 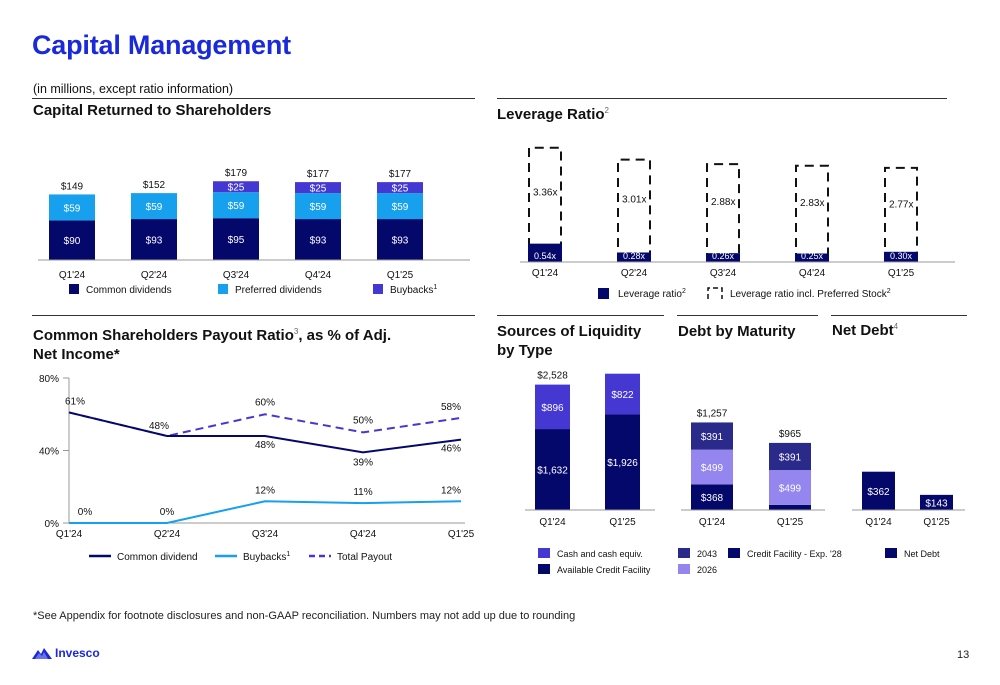 What do you see at coordinates (896, 326) in the screenshot?
I see `net-debt-footnote-mark: 4` at bounding box center [896, 326].